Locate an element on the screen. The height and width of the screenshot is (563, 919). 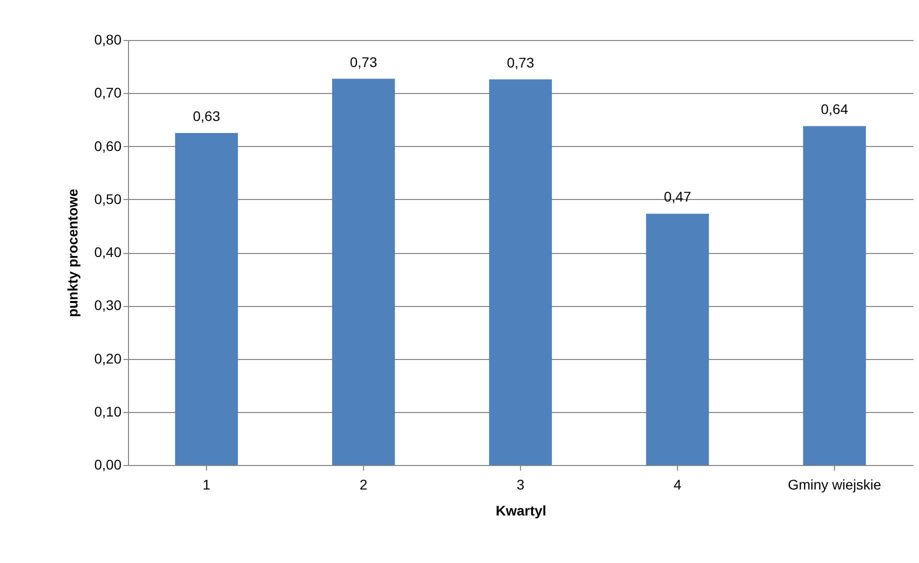
y-tick-label: 0,80 is located at coordinates (108, 40).